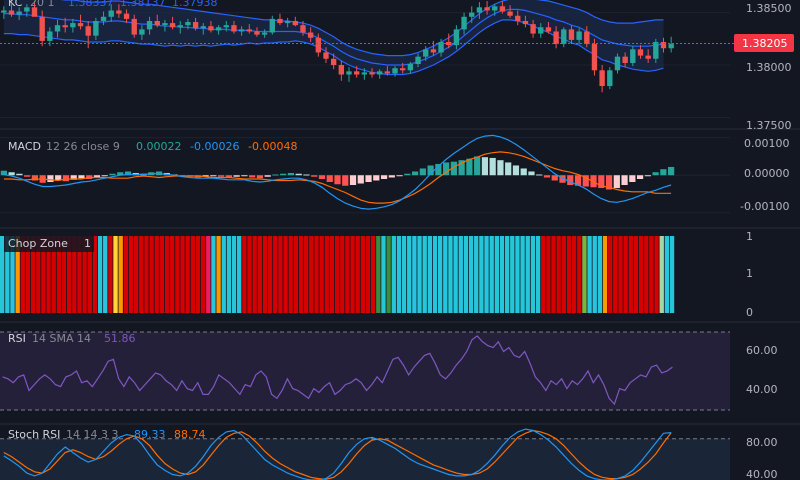 The width and height of the screenshot is (800, 480). Describe the element at coordinates (24, 146) in the screenshot. I see `macd-legend-name: MACD` at that location.